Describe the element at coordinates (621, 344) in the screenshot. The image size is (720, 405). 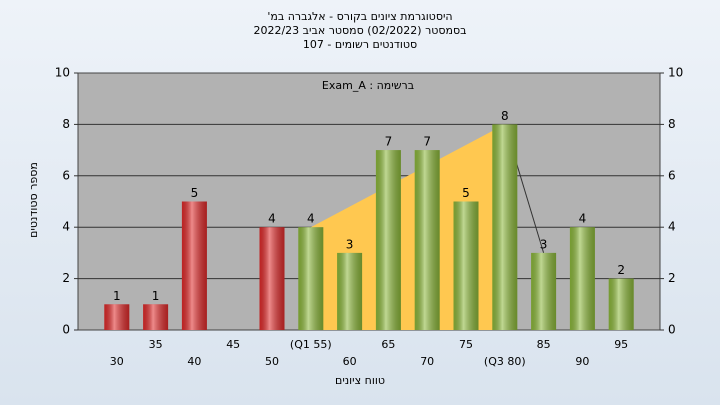
I see `x-tick-label: 95` at that location.